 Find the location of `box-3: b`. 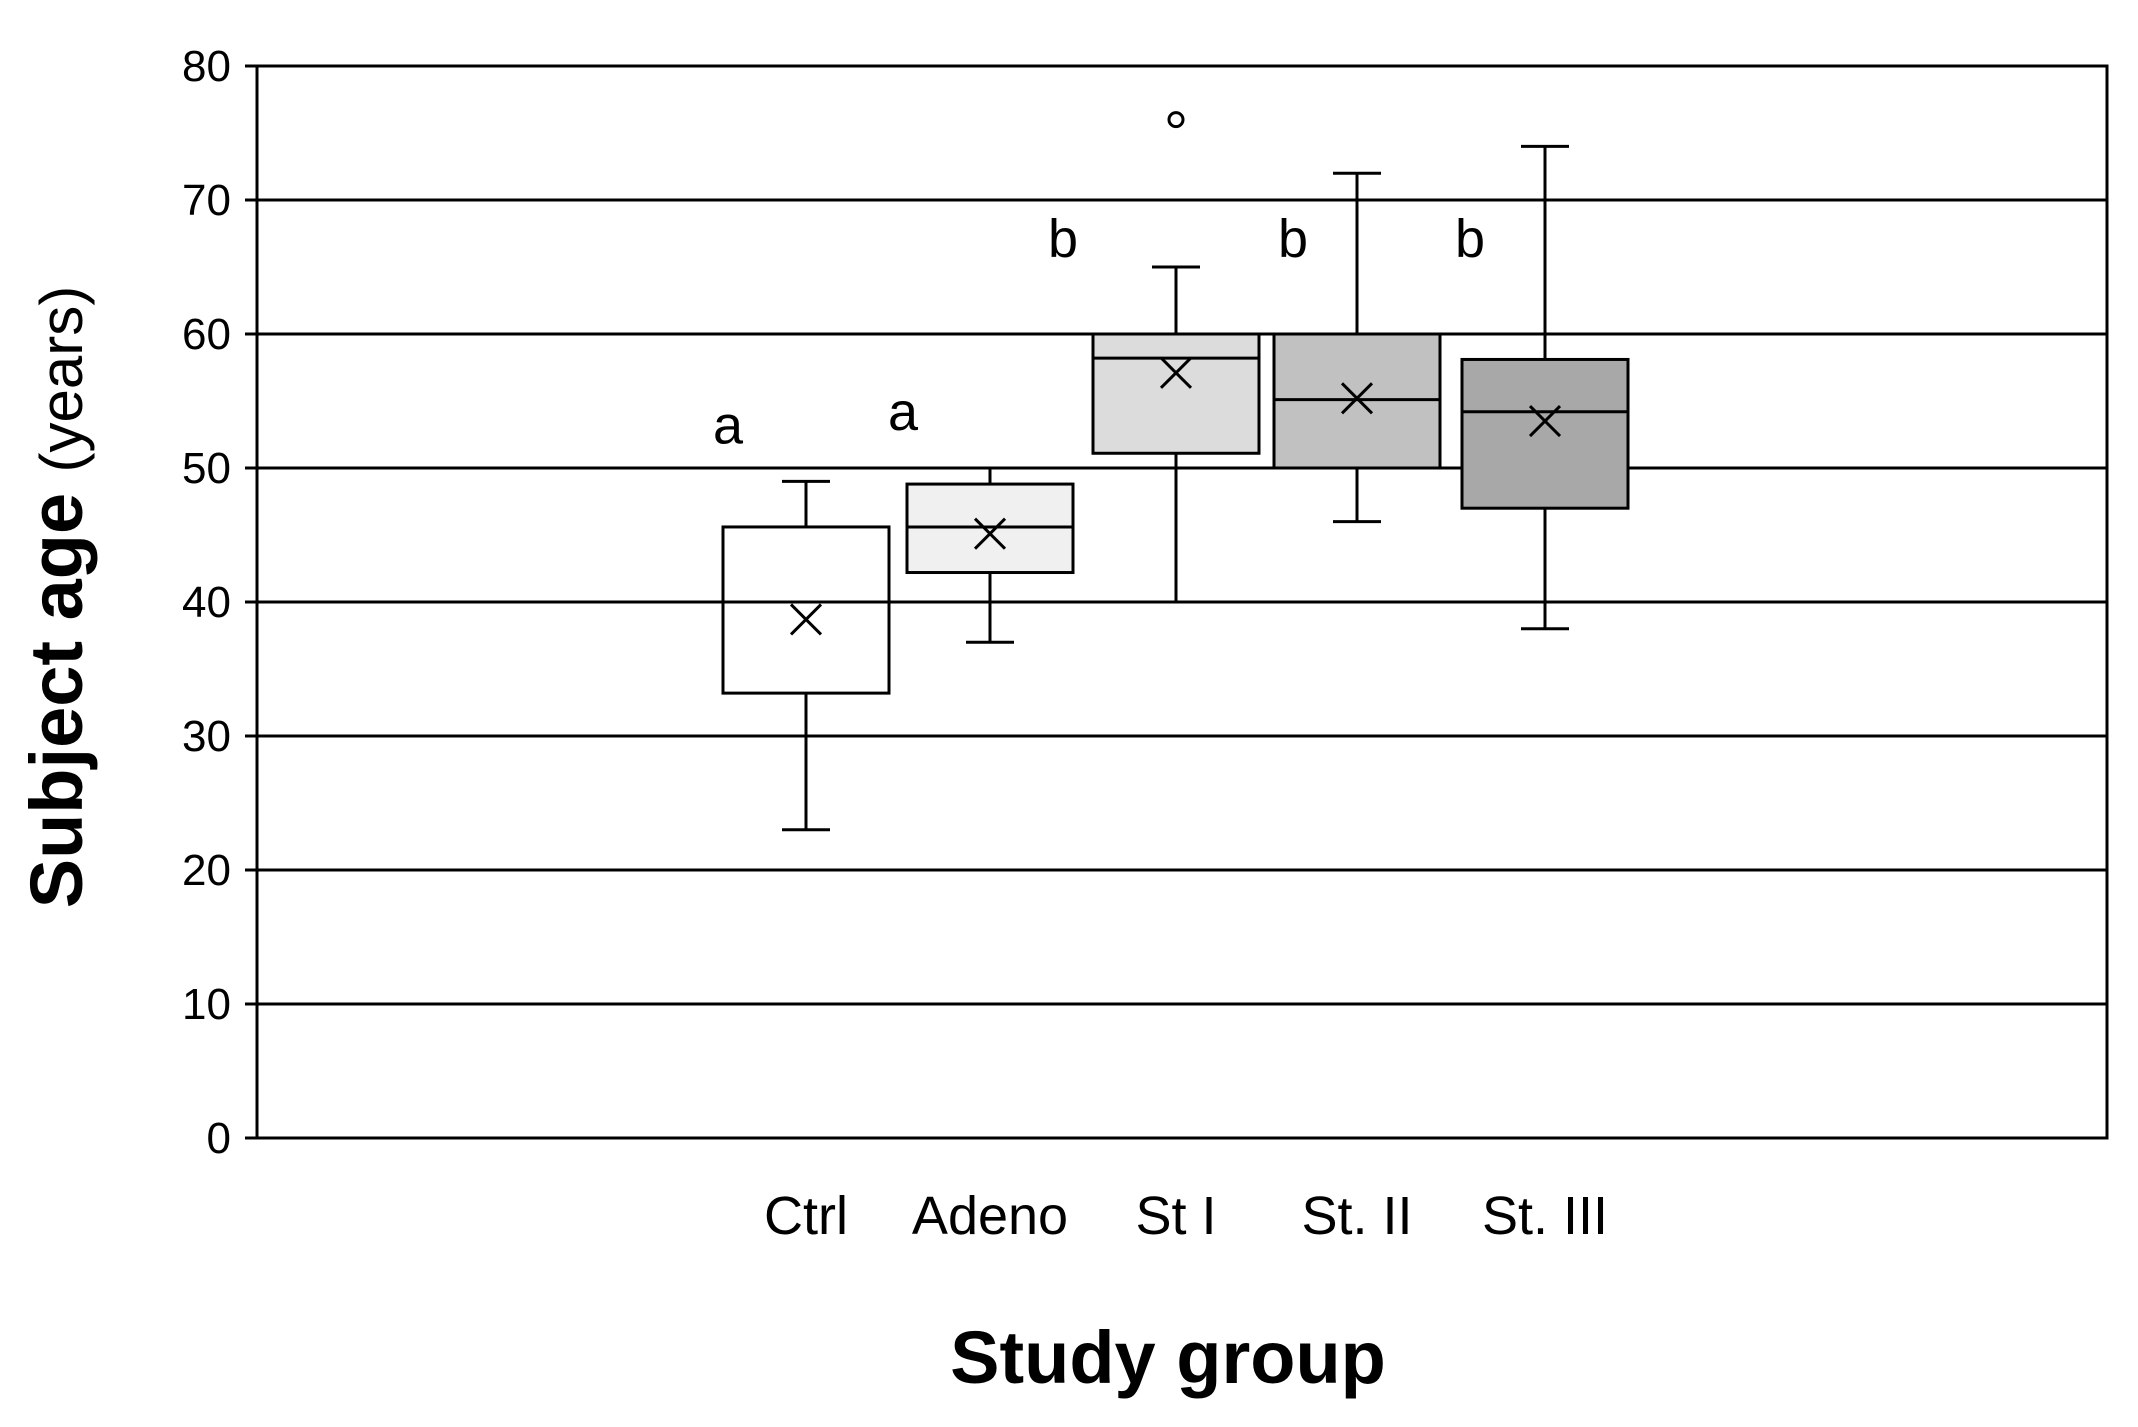

box-3: b is located at coordinates (1154, 357).